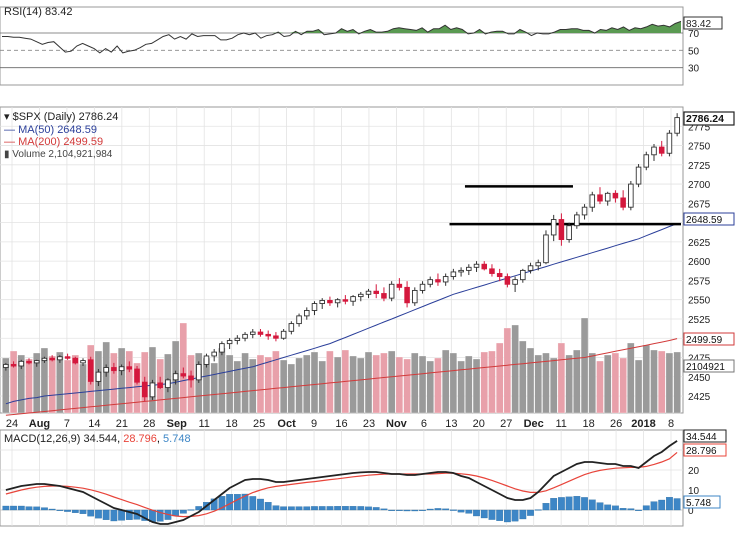 The height and width of the screenshot is (544, 744). I want to click on macd-line, so click(341, 482).